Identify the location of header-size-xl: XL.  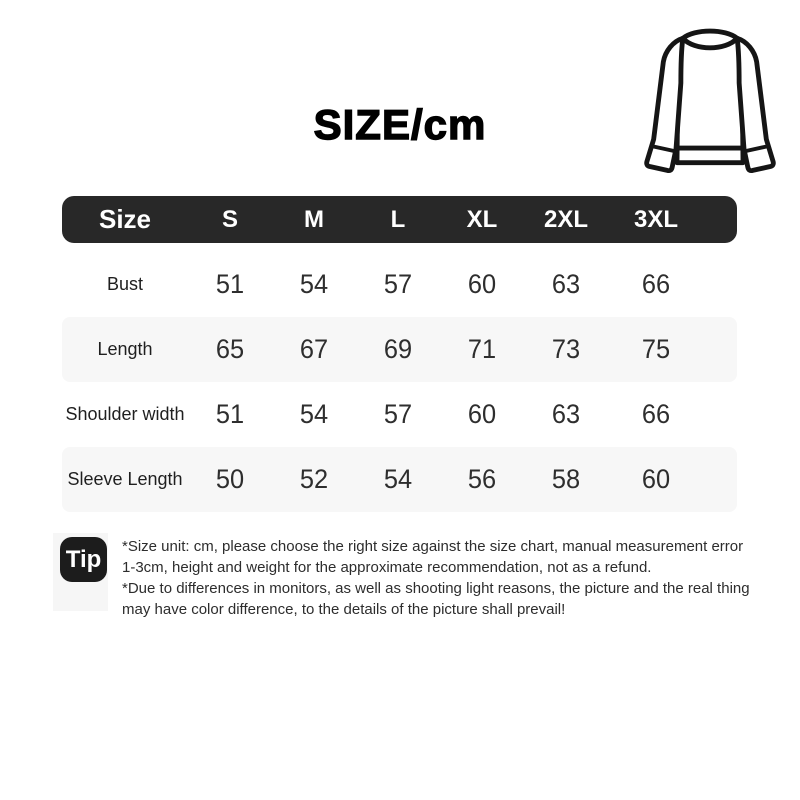
(482, 219).